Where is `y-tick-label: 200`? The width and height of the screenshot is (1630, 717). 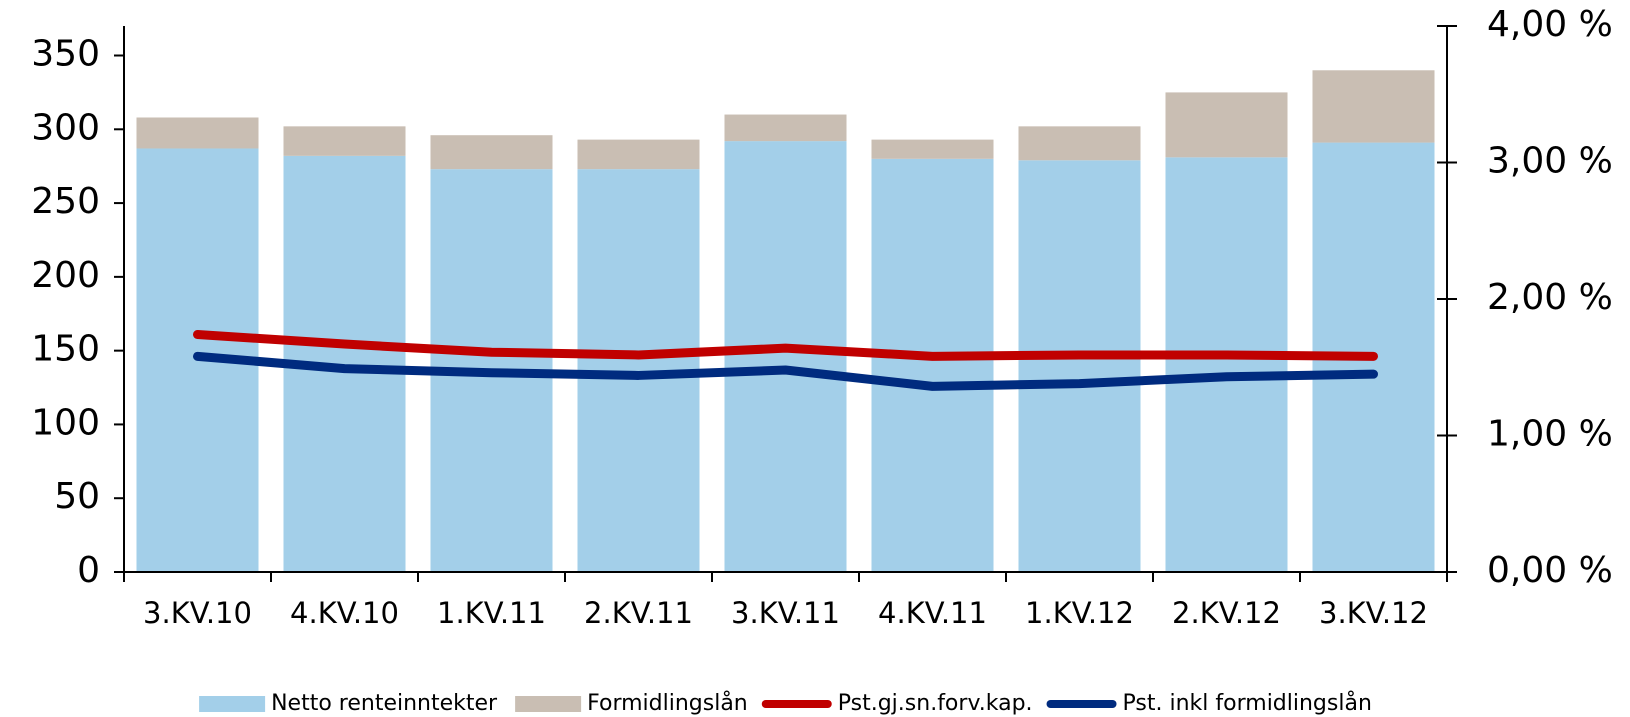 y-tick-label: 200 is located at coordinates (65, 275).